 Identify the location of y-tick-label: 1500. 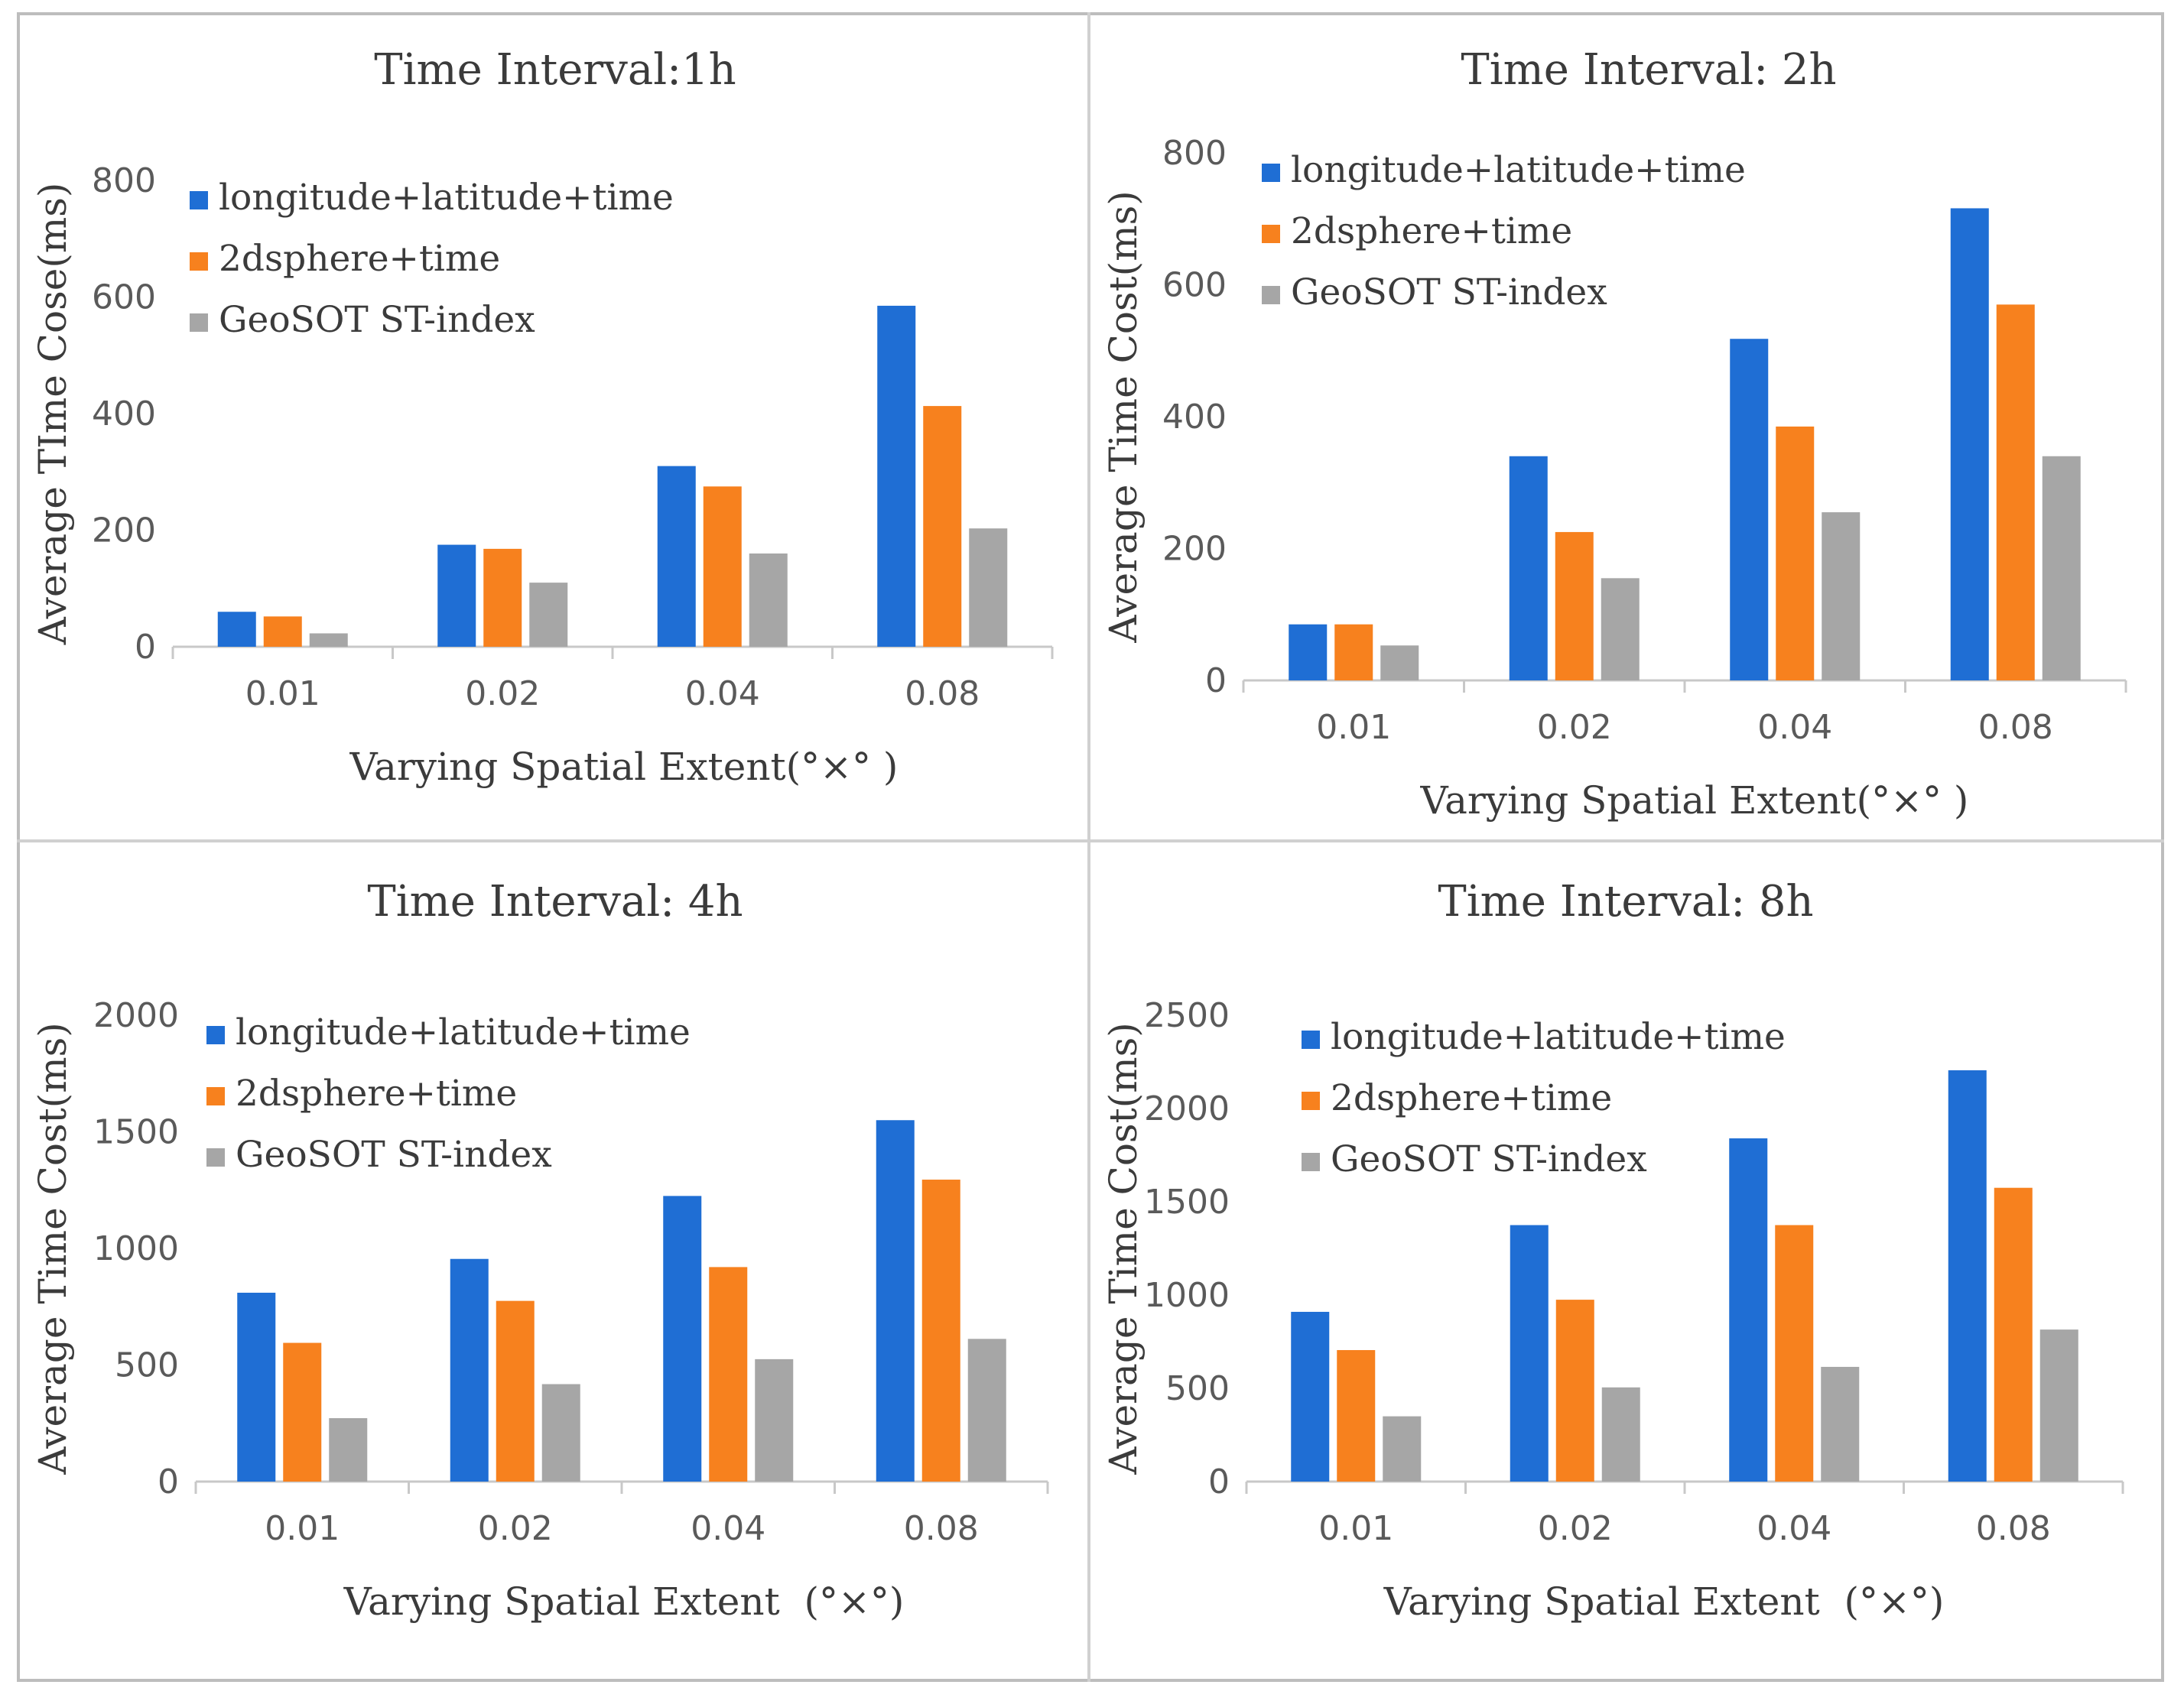
(136, 1132).